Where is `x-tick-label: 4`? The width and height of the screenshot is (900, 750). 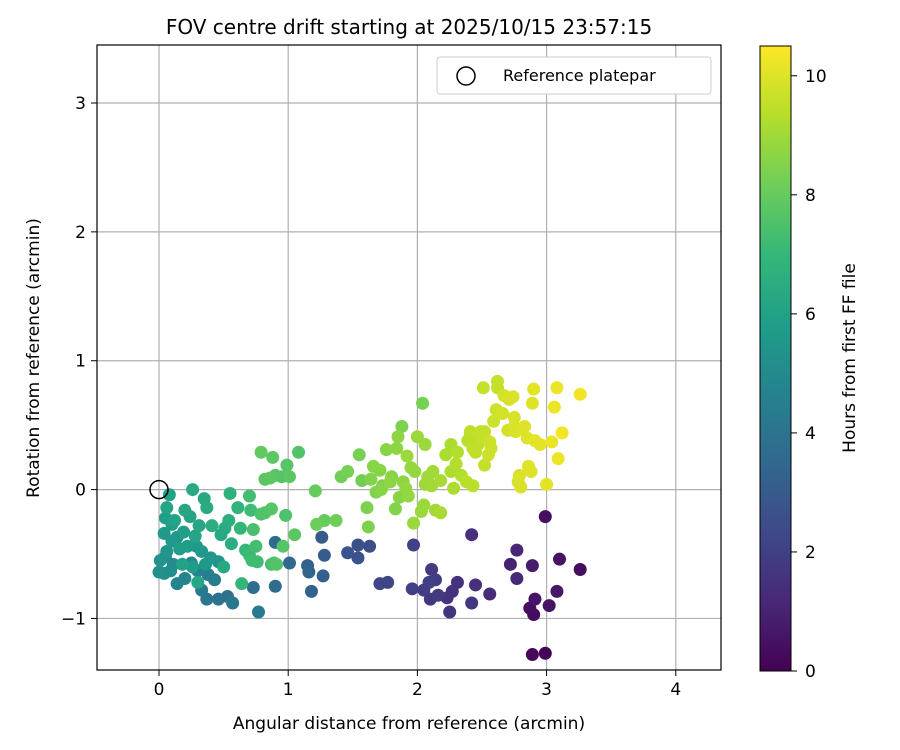
x-tick-label: 4 is located at coordinates (675, 690).